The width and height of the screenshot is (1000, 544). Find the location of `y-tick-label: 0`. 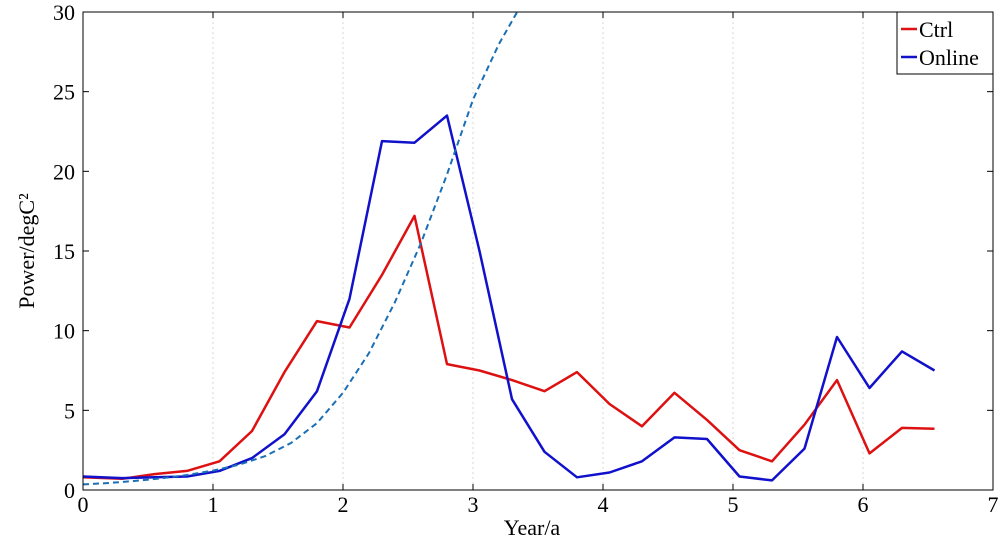

y-tick-label: 0 is located at coordinates (69, 490).